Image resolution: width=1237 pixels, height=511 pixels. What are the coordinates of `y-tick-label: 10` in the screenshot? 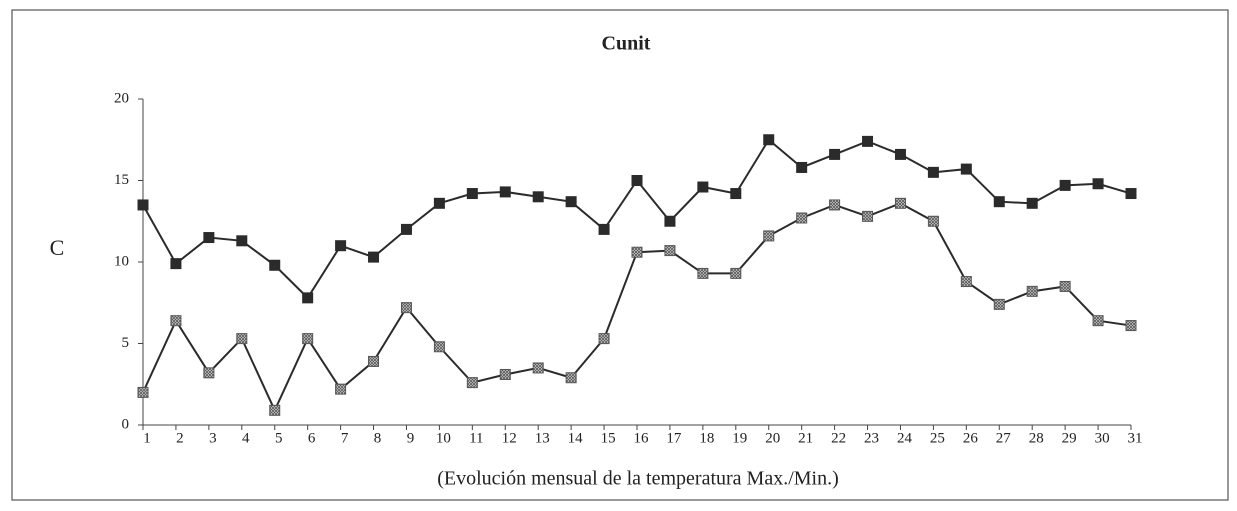 It's located at (121, 261).